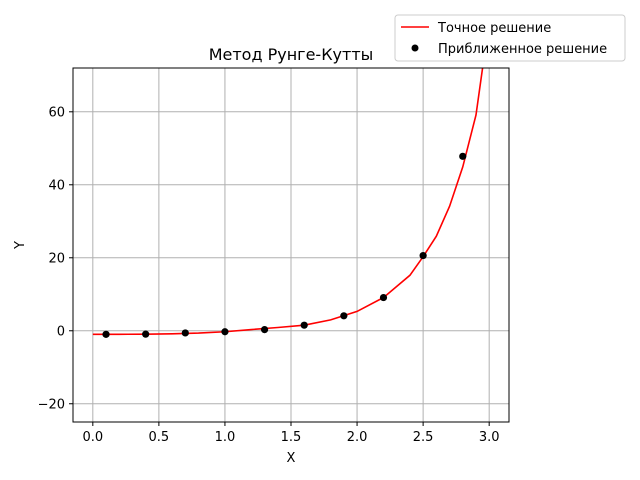  What do you see at coordinates (291, 437) in the screenshot?
I see `x-tick-label: 1.5` at bounding box center [291, 437].